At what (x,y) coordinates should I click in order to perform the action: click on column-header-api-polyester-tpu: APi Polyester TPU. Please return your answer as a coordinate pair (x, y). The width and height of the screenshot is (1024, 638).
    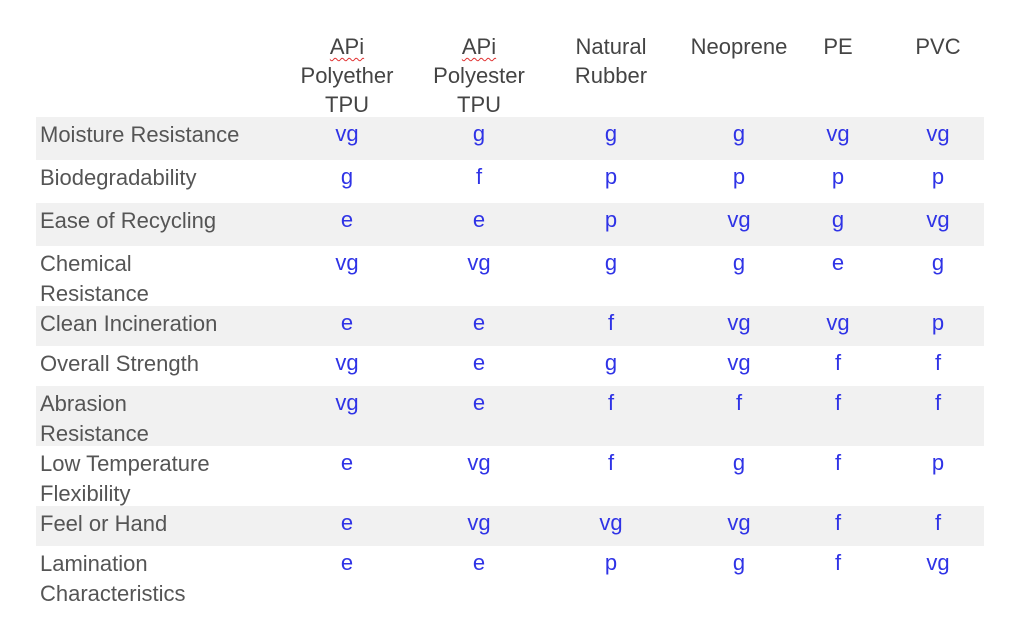
    Looking at the image, I should click on (479, 72).